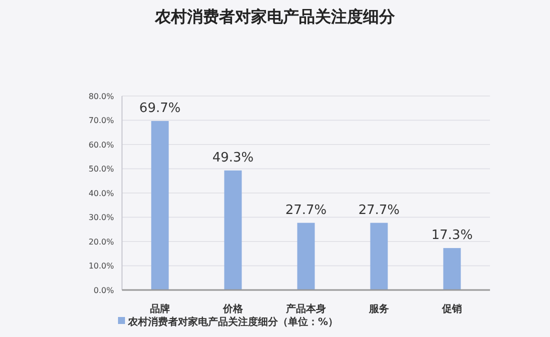  I want to click on x-tick-label: 价格, so click(233, 309).